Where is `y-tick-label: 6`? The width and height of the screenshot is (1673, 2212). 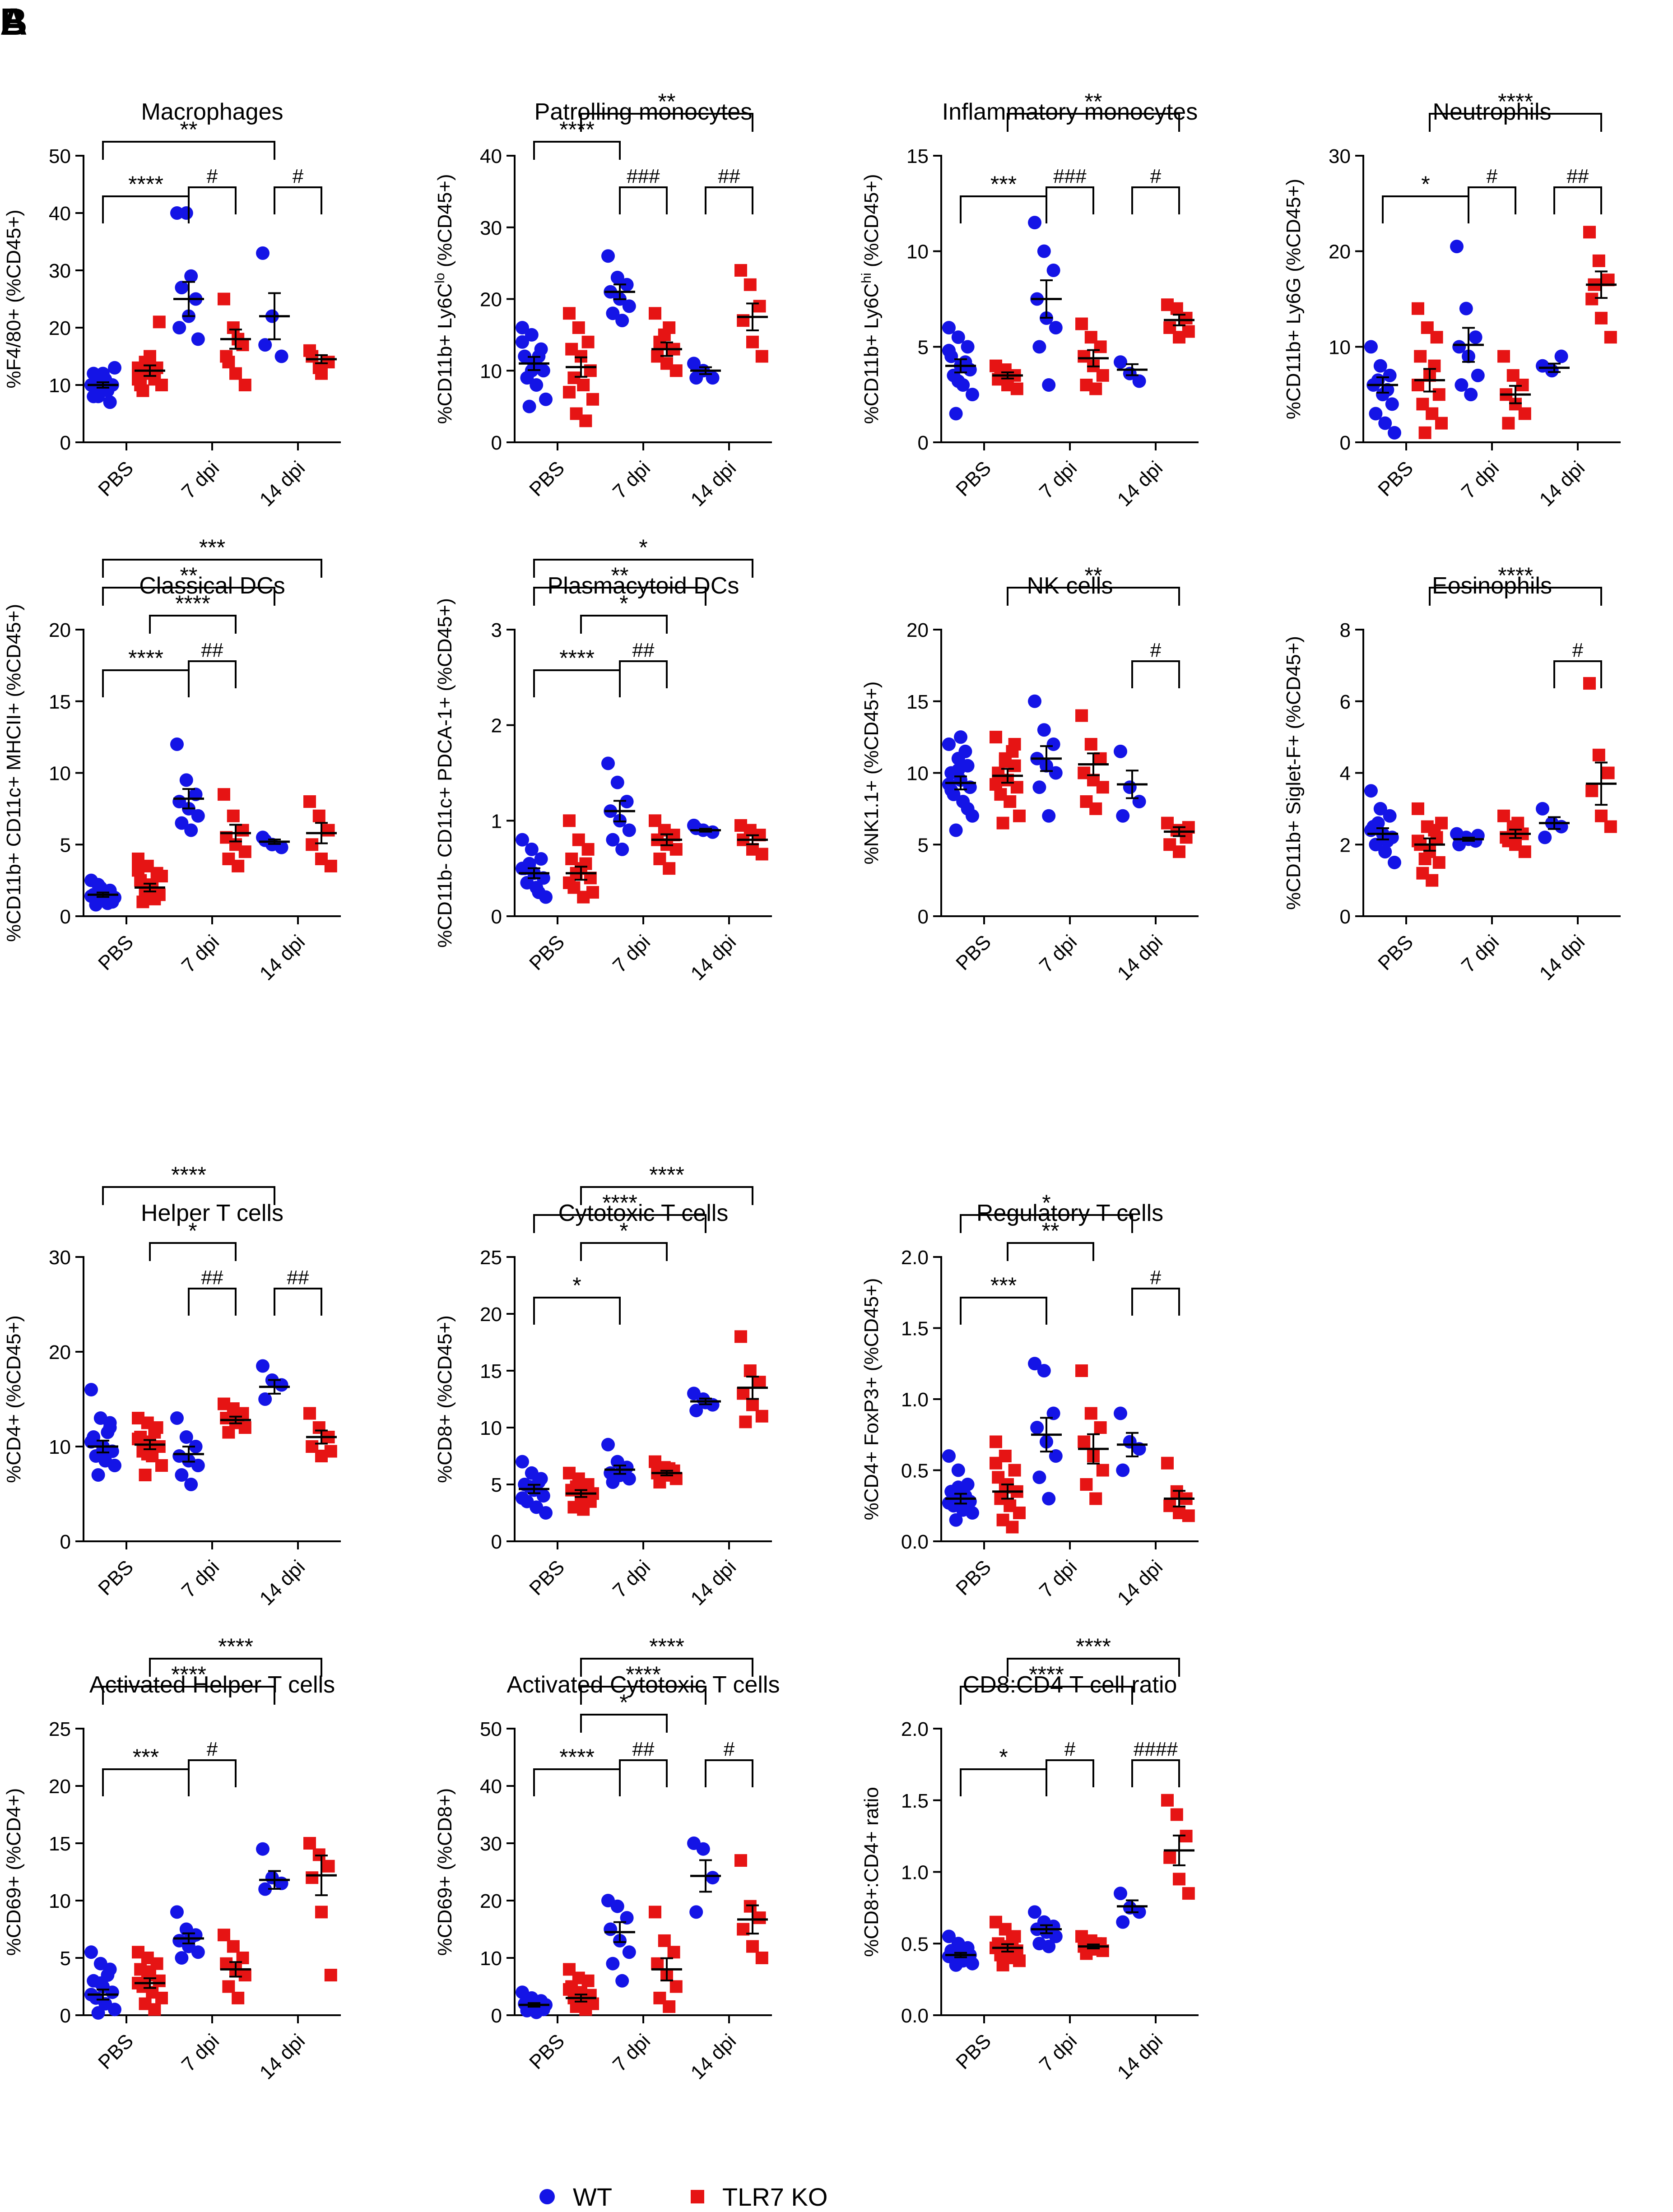 y-tick-label: 6 is located at coordinates (1345, 702).